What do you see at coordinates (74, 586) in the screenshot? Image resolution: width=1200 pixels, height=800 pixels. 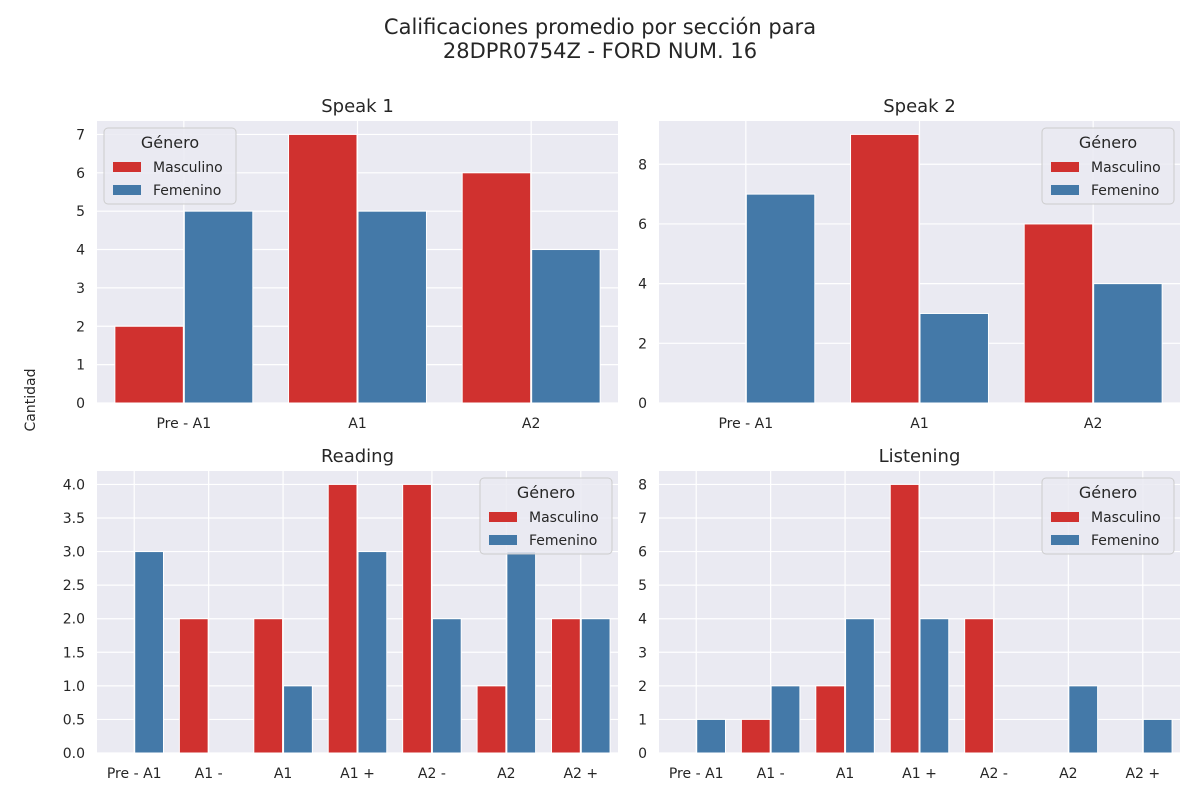 I see `y-tick-label: 2.5` at bounding box center [74, 586].